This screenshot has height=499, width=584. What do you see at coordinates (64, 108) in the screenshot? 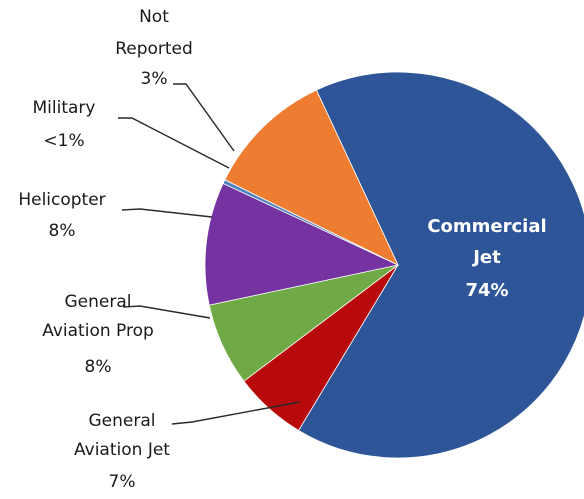
I see `slice-label-military-line-1: Military` at bounding box center [64, 108].